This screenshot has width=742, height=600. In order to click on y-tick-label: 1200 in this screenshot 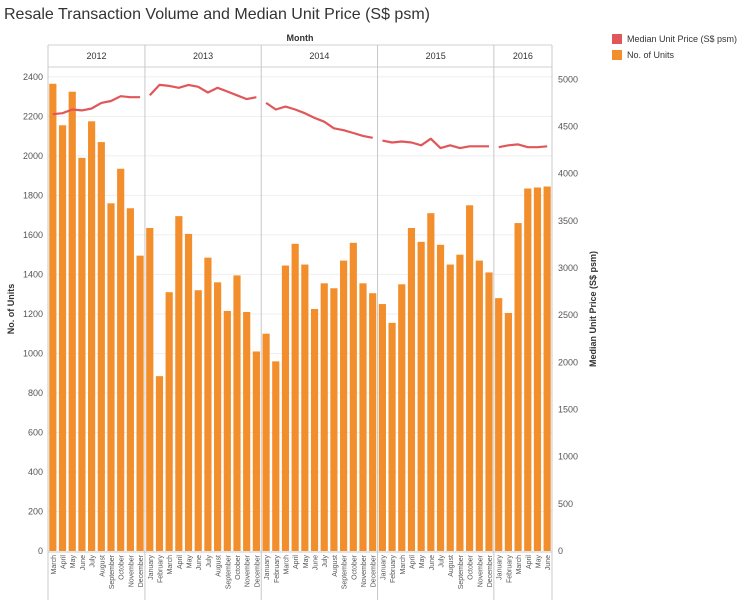, I will do `click(33, 314)`.